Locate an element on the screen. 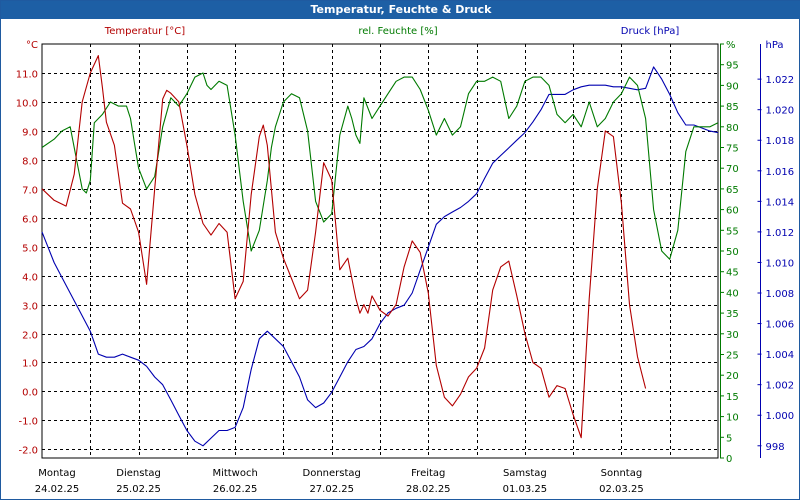 This screenshot has height=500, width=800. date-label: 24.02.25 is located at coordinates (57, 489).